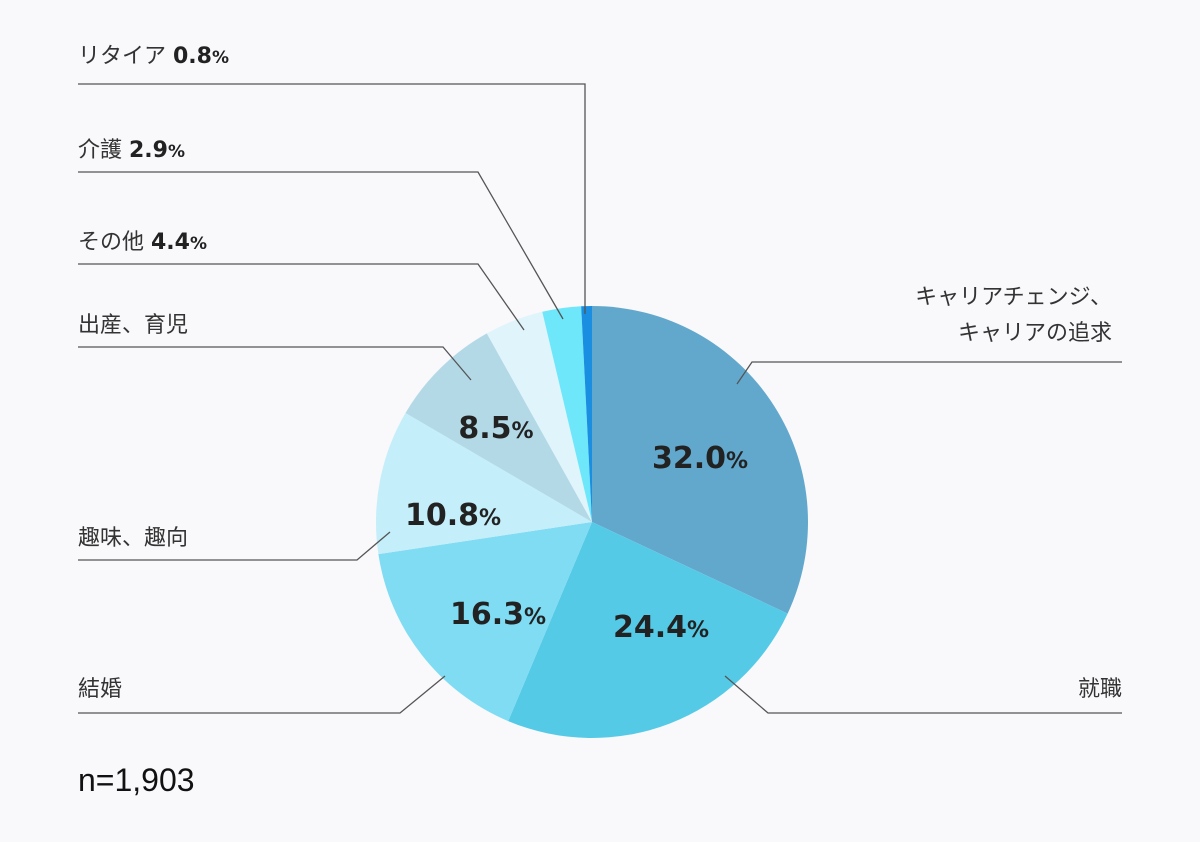  I want to click on slice-value-label: 24.4%, so click(661, 627).